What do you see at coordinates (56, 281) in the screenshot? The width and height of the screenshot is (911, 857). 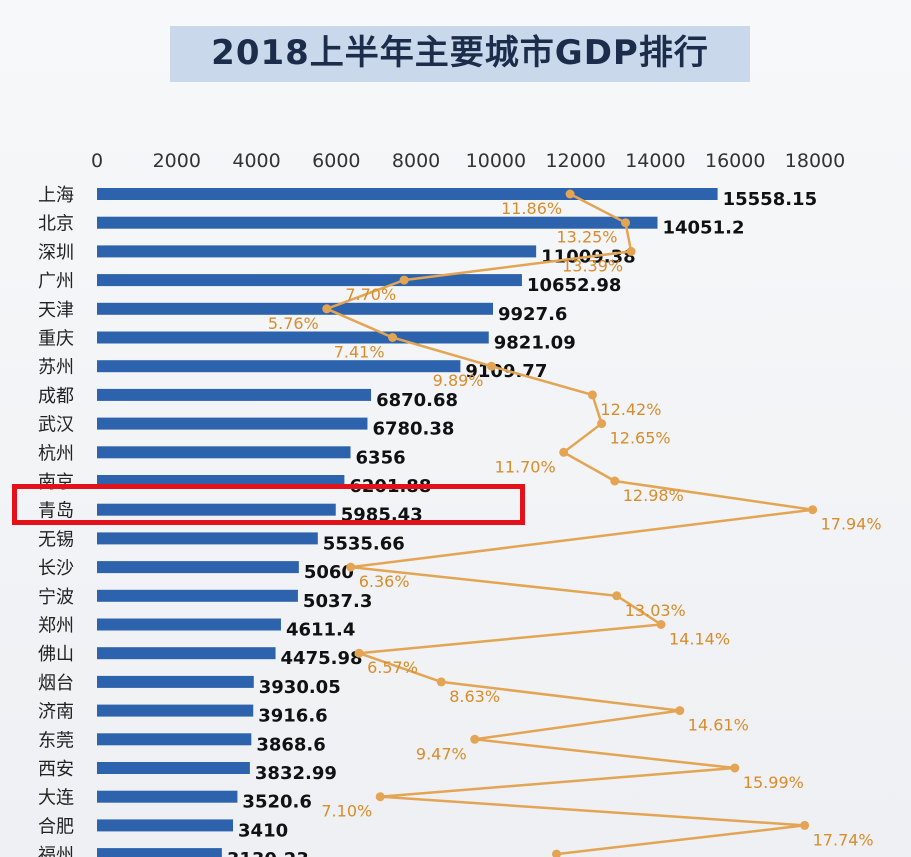 I see `category-label: 广州` at bounding box center [56, 281].